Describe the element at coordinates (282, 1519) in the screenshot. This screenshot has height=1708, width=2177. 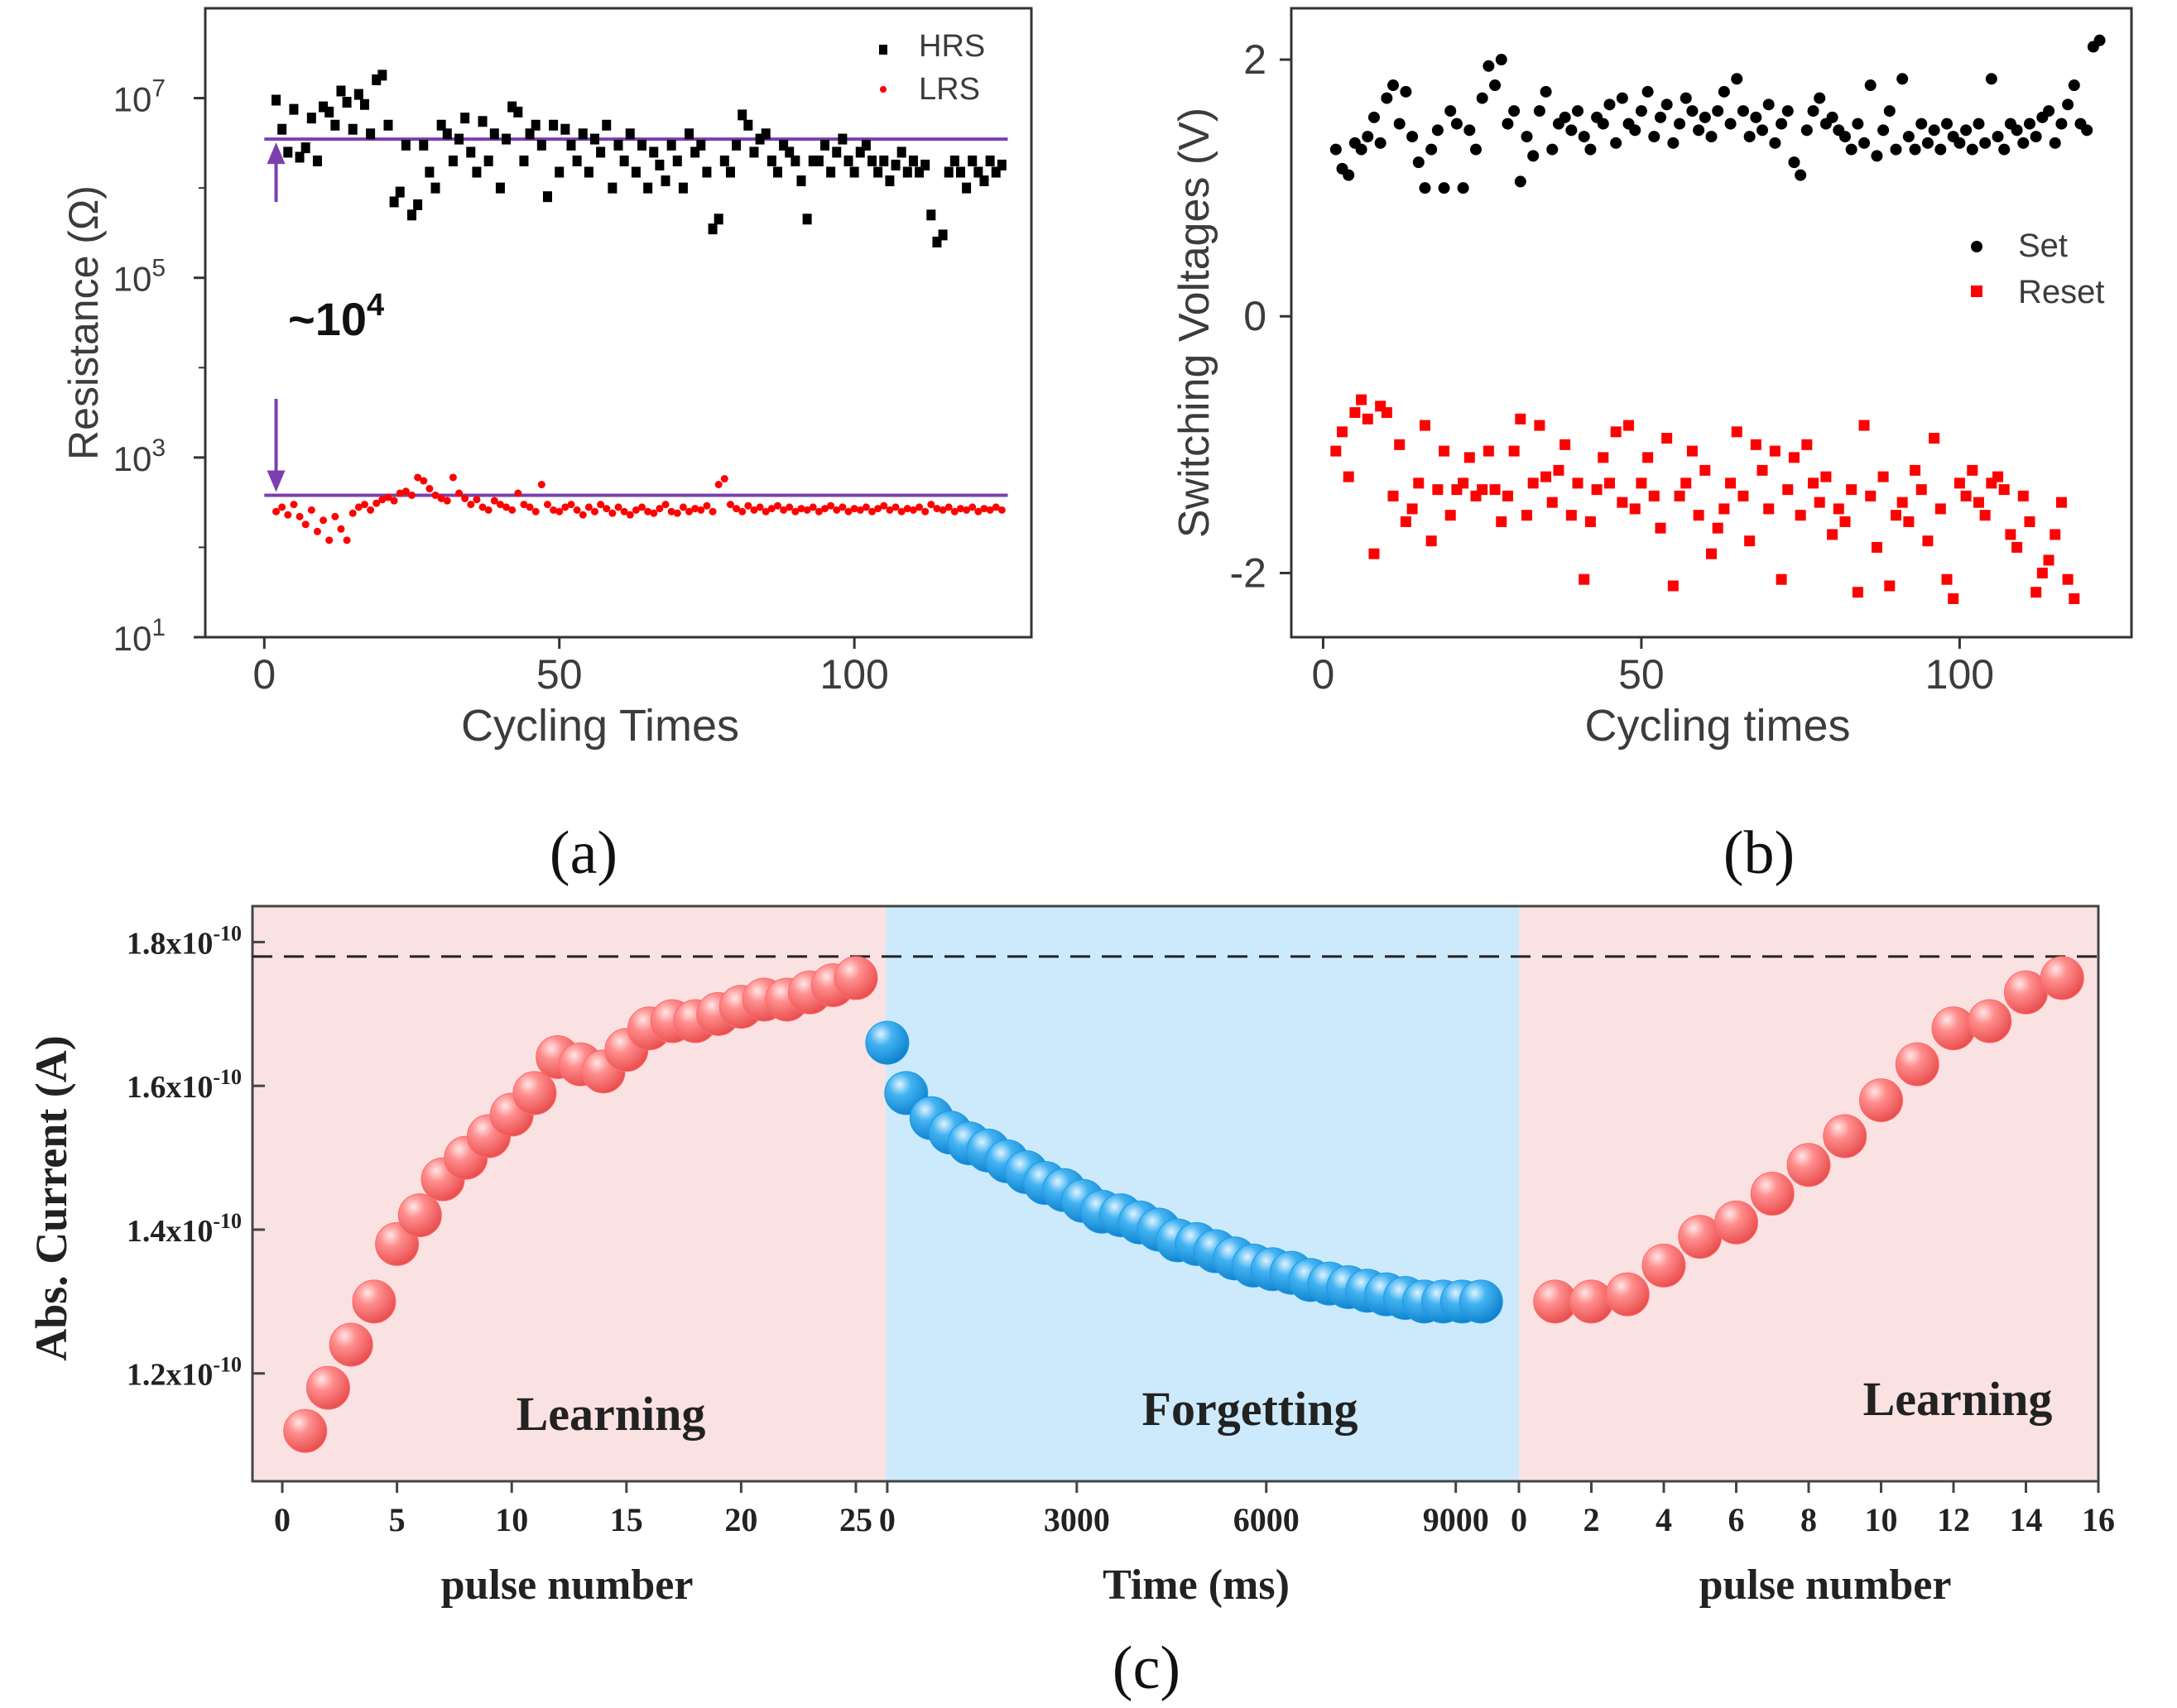
I see `x-tick-label: 0` at that location.